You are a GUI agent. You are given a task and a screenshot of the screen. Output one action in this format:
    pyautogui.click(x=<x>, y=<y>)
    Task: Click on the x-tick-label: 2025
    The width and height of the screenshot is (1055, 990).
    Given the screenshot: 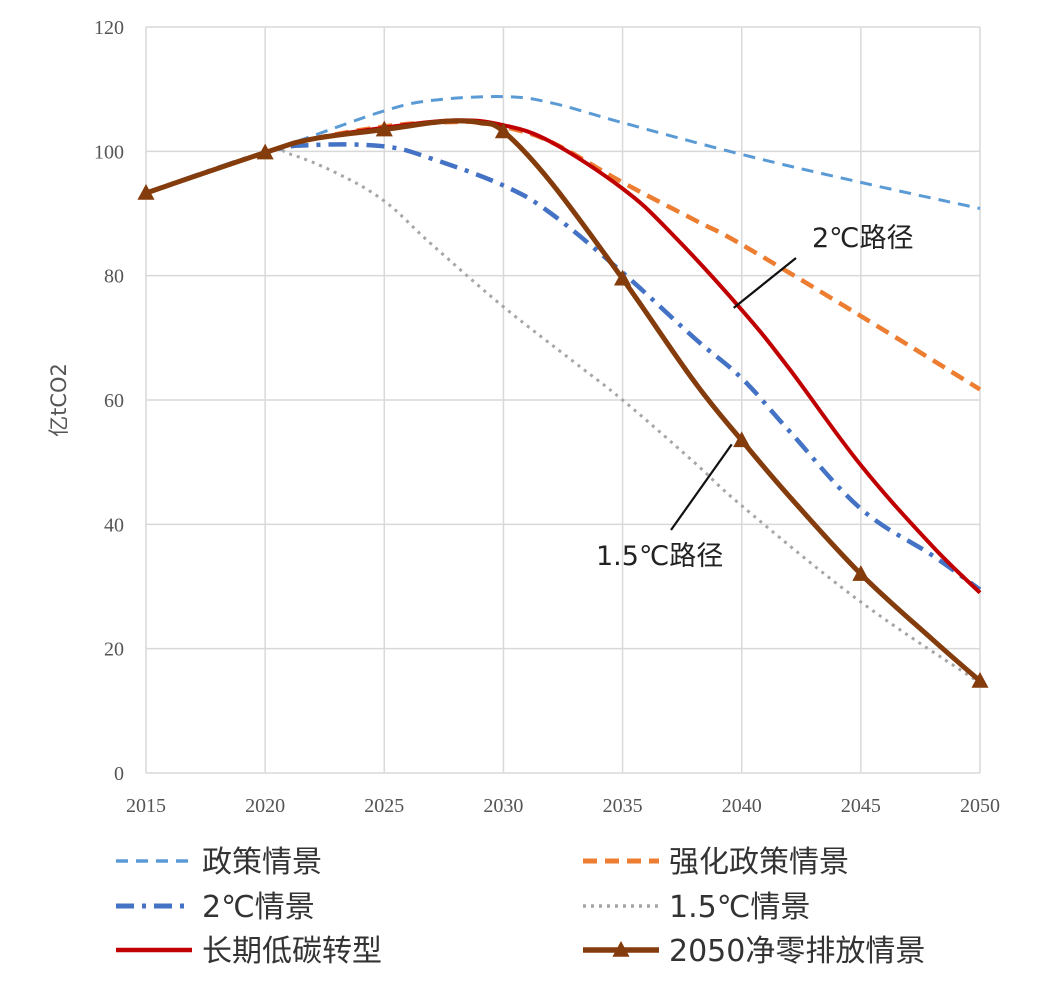 What is the action you would take?
    pyautogui.click(x=384, y=806)
    